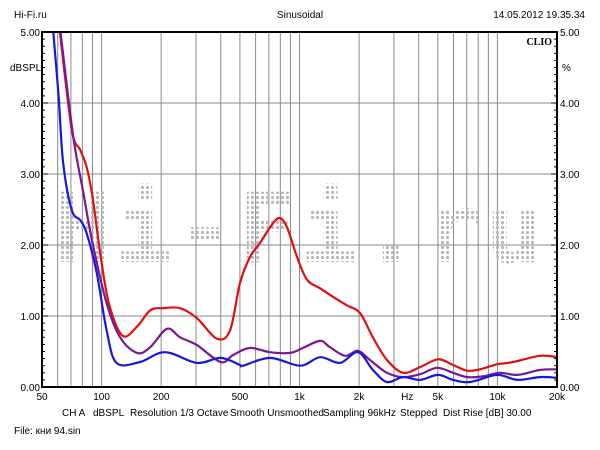 The width and height of the screenshot is (600, 450). What do you see at coordinates (161, 397) in the screenshot?
I see `x-tick-label: 200` at bounding box center [161, 397].